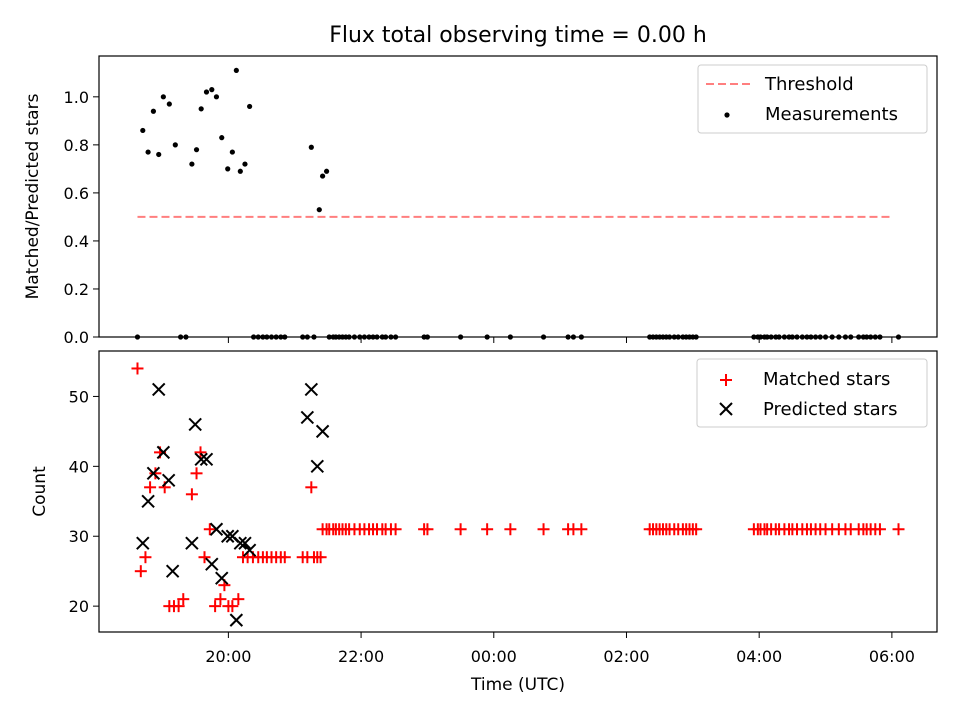 The width and height of the screenshot is (960, 720). I want to click on count-y-tick-label: 20, so click(79, 606).